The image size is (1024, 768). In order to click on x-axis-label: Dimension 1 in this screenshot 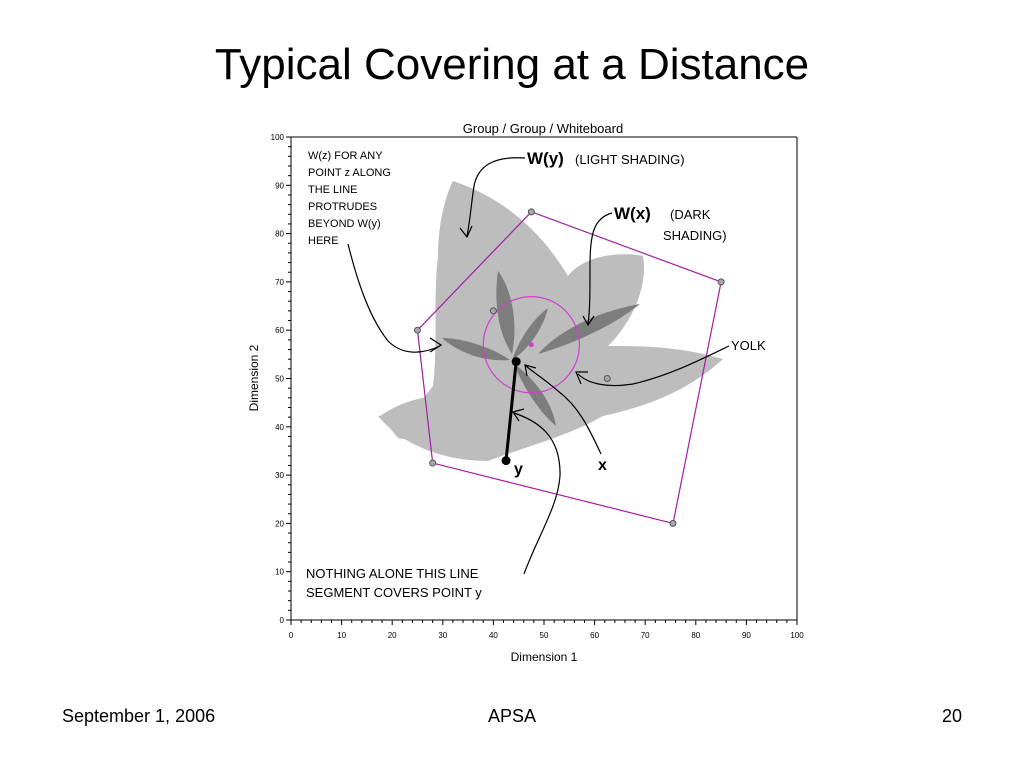, I will do `click(544, 657)`.